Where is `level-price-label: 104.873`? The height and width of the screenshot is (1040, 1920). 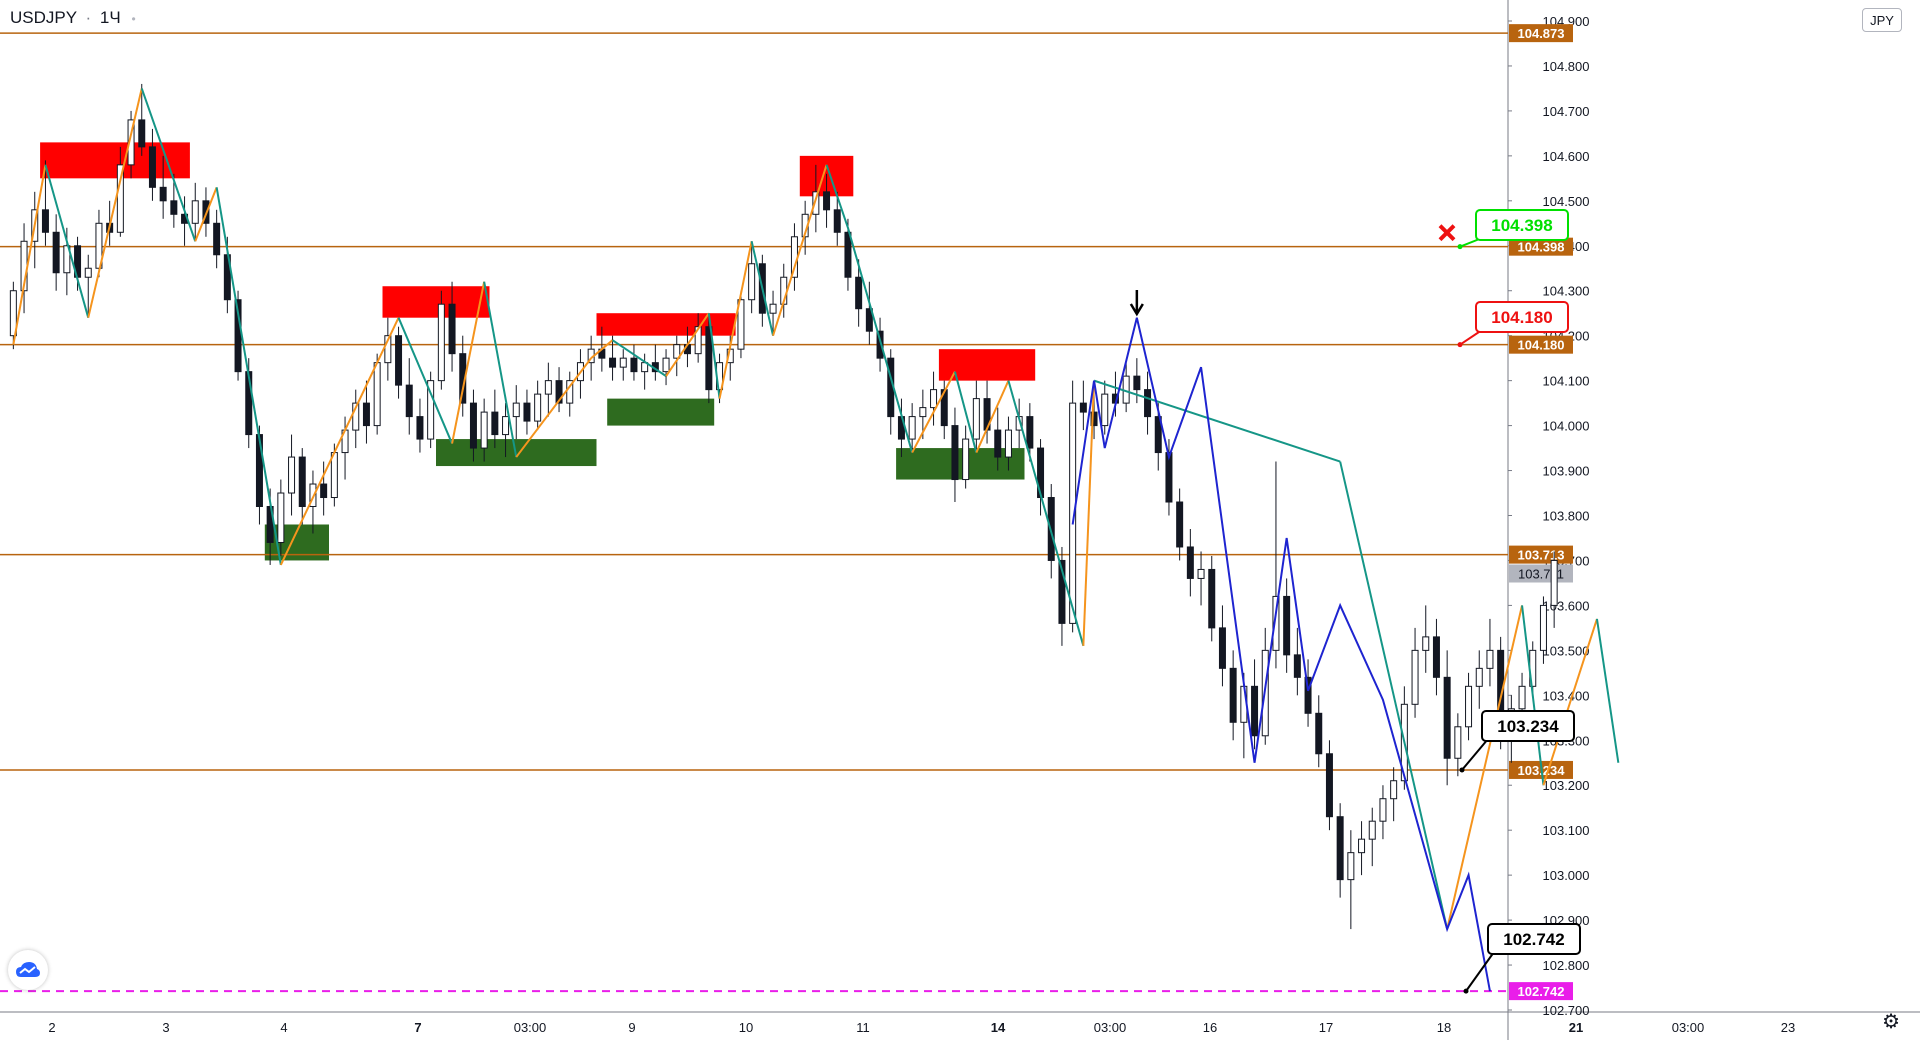 level-price-label: 104.873 is located at coordinates (1541, 33).